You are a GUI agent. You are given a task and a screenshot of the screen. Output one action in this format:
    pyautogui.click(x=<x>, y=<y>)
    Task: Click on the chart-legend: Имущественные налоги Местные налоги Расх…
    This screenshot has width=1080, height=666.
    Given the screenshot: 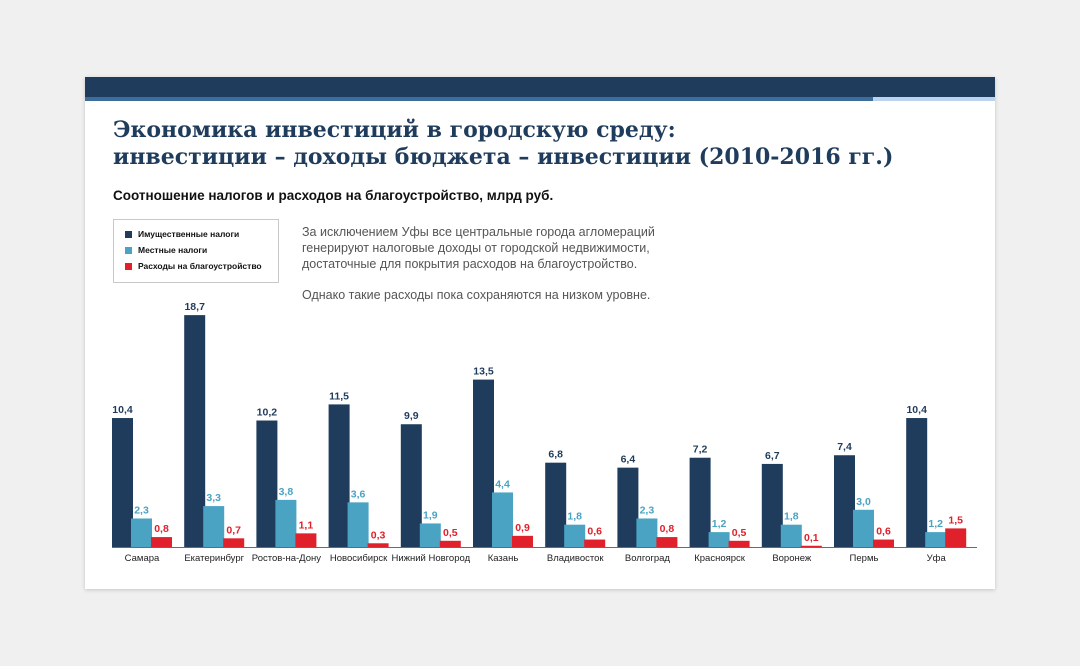 What is the action you would take?
    pyautogui.click(x=196, y=251)
    